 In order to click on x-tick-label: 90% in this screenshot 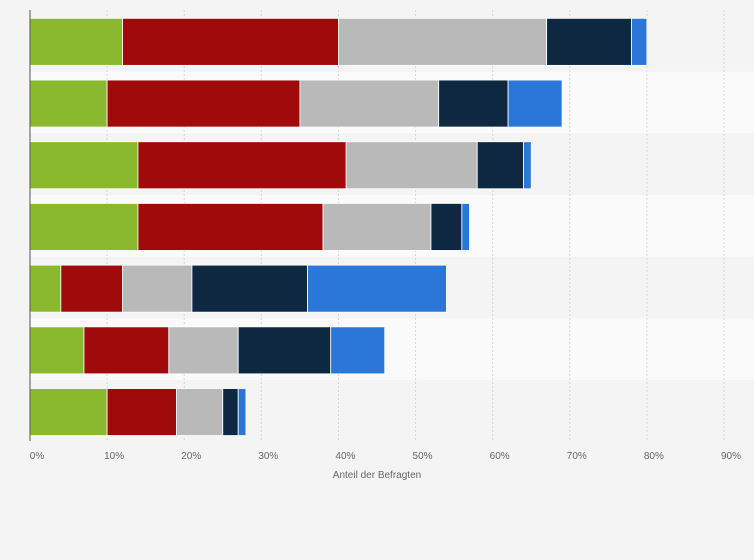, I will do `click(731, 456)`.